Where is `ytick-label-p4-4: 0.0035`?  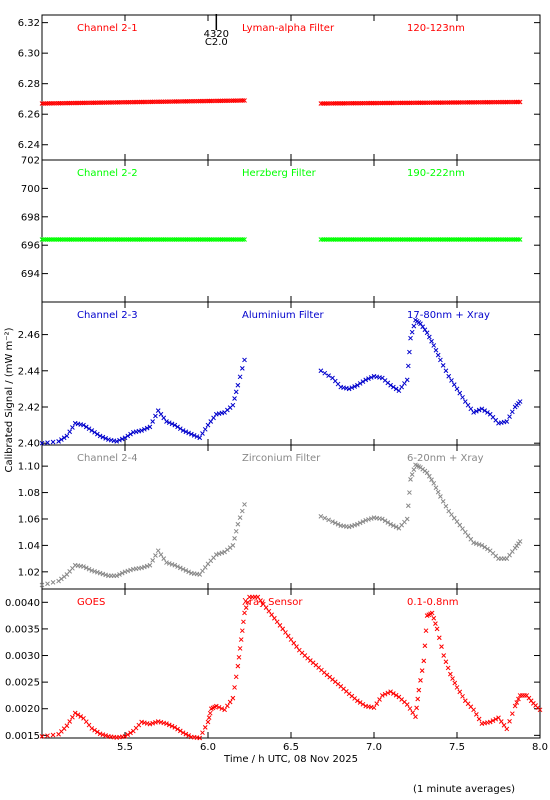 ytick-label-p4-4: 0.0035 is located at coordinates (22, 629).